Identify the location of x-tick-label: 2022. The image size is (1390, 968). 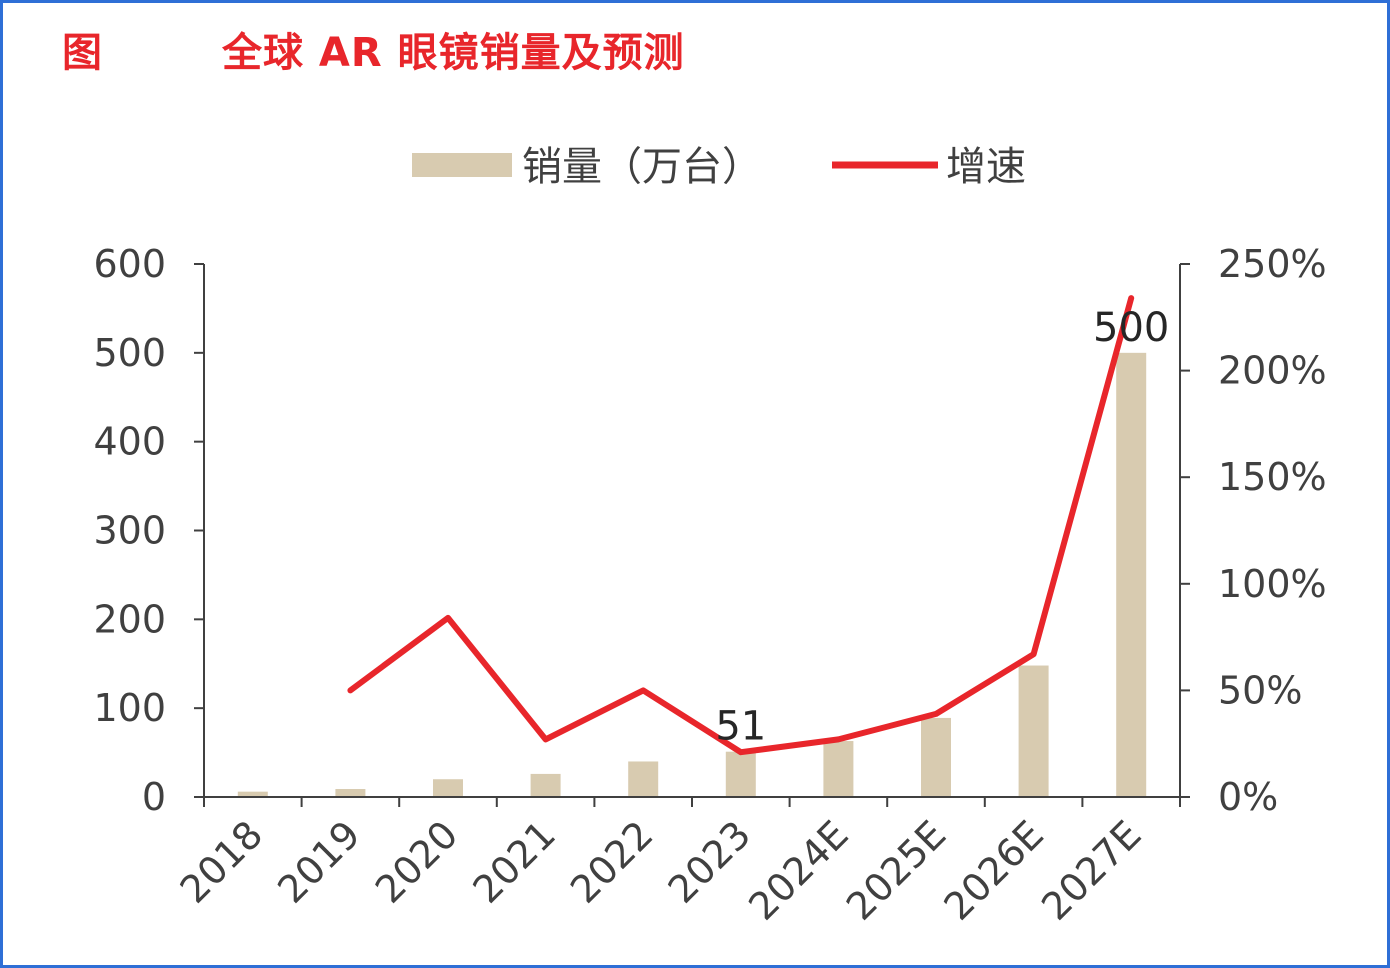
(612, 862).